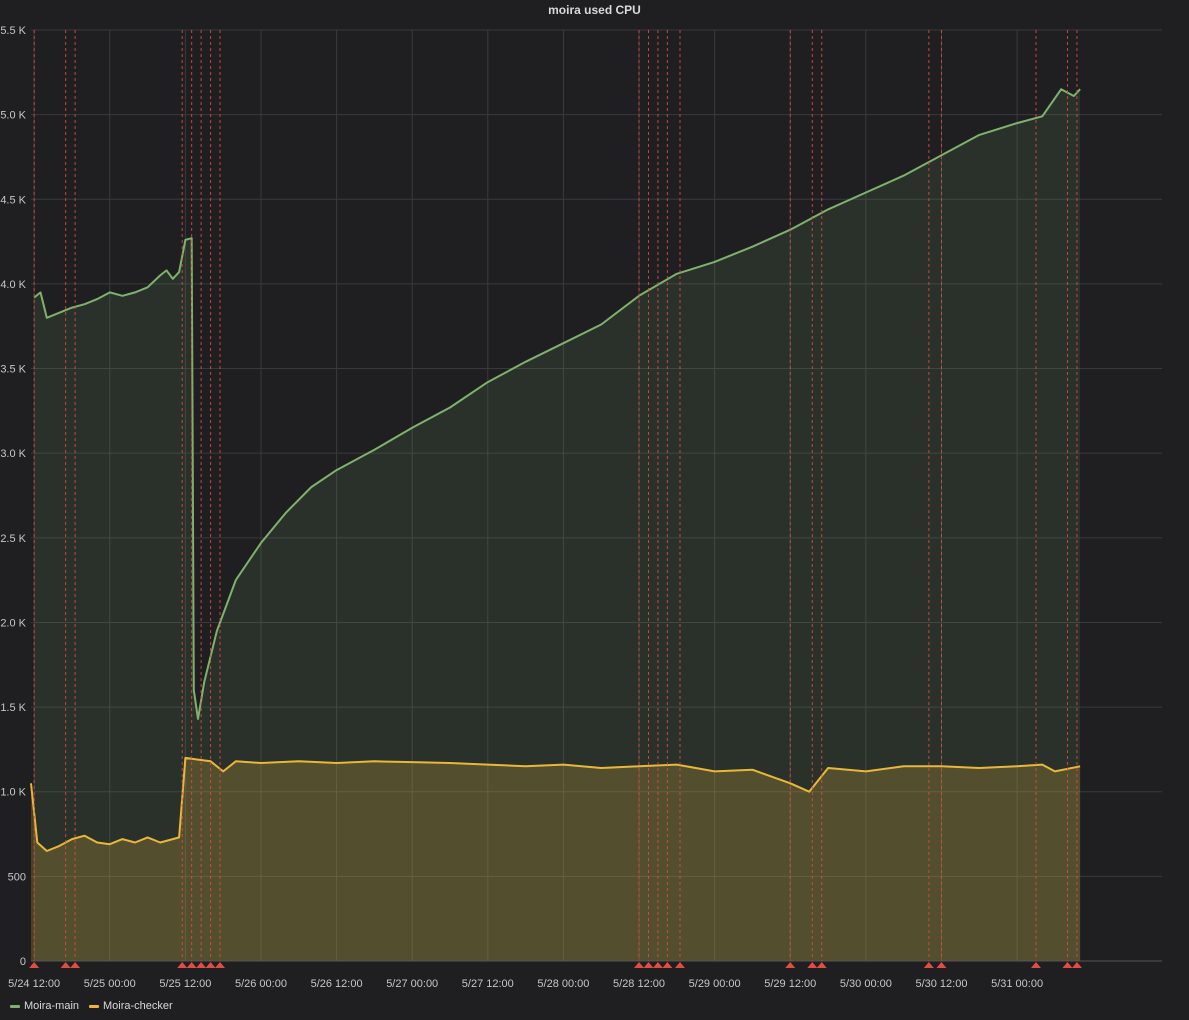 The image size is (1189, 1020). Describe the element at coordinates (790, 984) in the screenshot. I see `x-tick-label: 5/29 12:00` at that location.